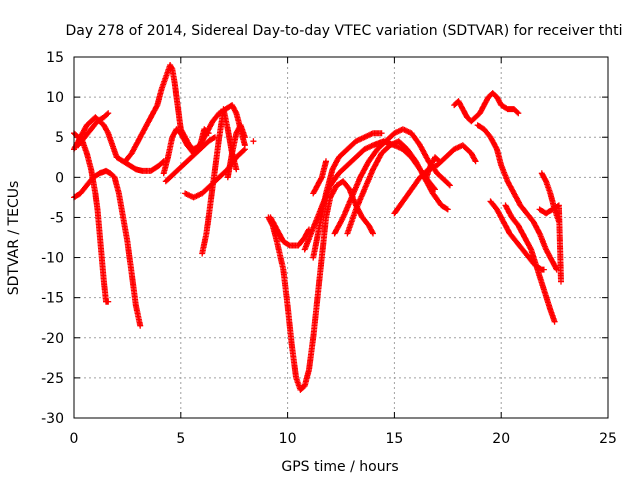 The height and width of the screenshot is (480, 640). I want to click on x-axis-label: GPS time / hours, so click(339, 467).